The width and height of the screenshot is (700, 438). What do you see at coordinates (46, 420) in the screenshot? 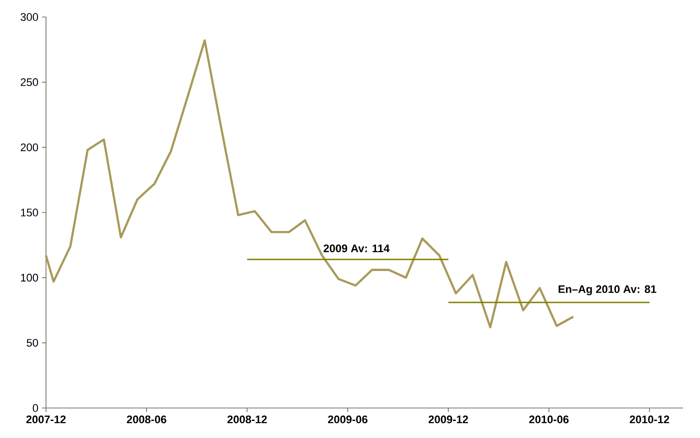
I see `x-tick-label: 2007-12` at bounding box center [46, 420].